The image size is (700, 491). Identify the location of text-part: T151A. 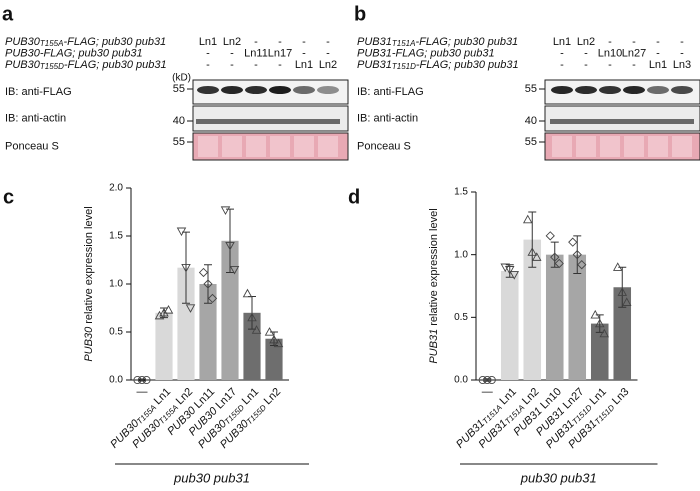
(404, 43).